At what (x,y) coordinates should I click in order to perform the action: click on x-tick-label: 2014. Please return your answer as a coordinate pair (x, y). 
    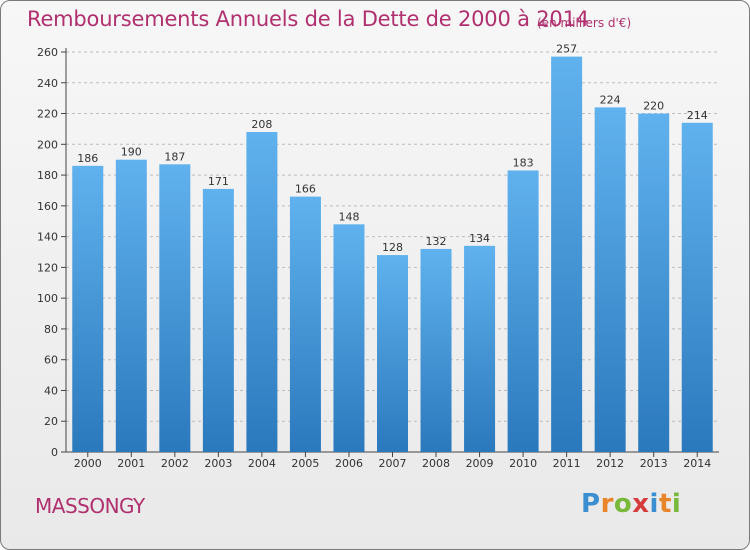
    Looking at the image, I should click on (697, 463).